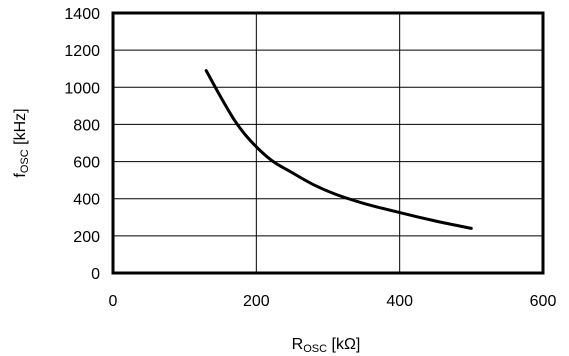 The image size is (569, 356). Describe the element at coordinates (86, 125) in the screenshot. I see `y-tick-label: 800` at that location.